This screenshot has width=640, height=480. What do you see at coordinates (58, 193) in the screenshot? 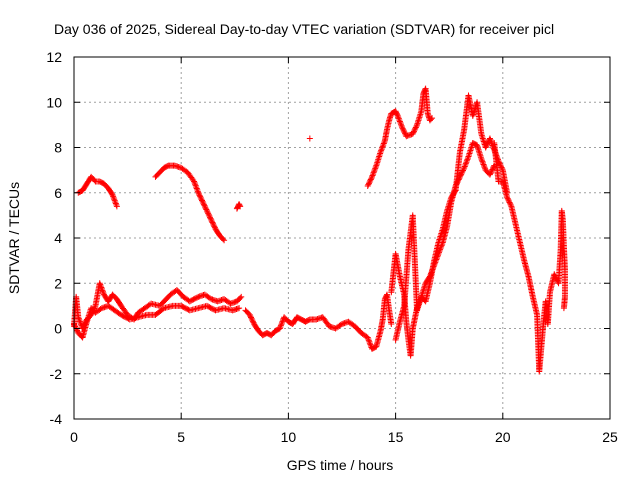
I see `y-tick-label: 6` at bounding box center [58, 193].